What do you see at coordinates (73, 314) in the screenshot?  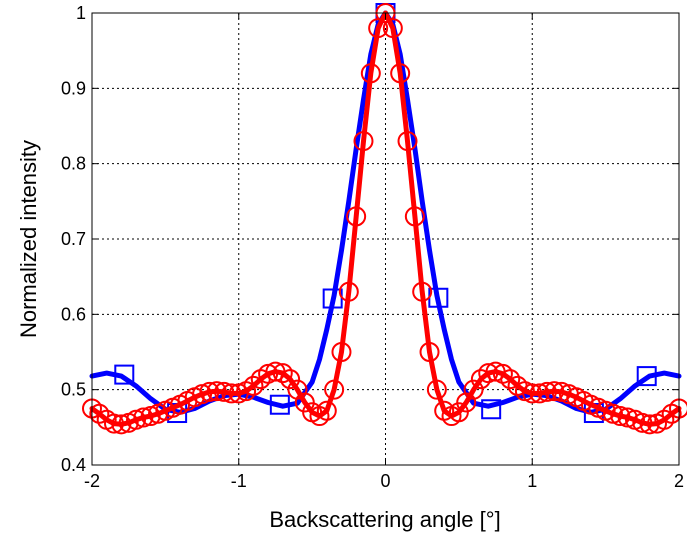 I see `y-tick-label: 0.6` at bounding box center [73, 314].